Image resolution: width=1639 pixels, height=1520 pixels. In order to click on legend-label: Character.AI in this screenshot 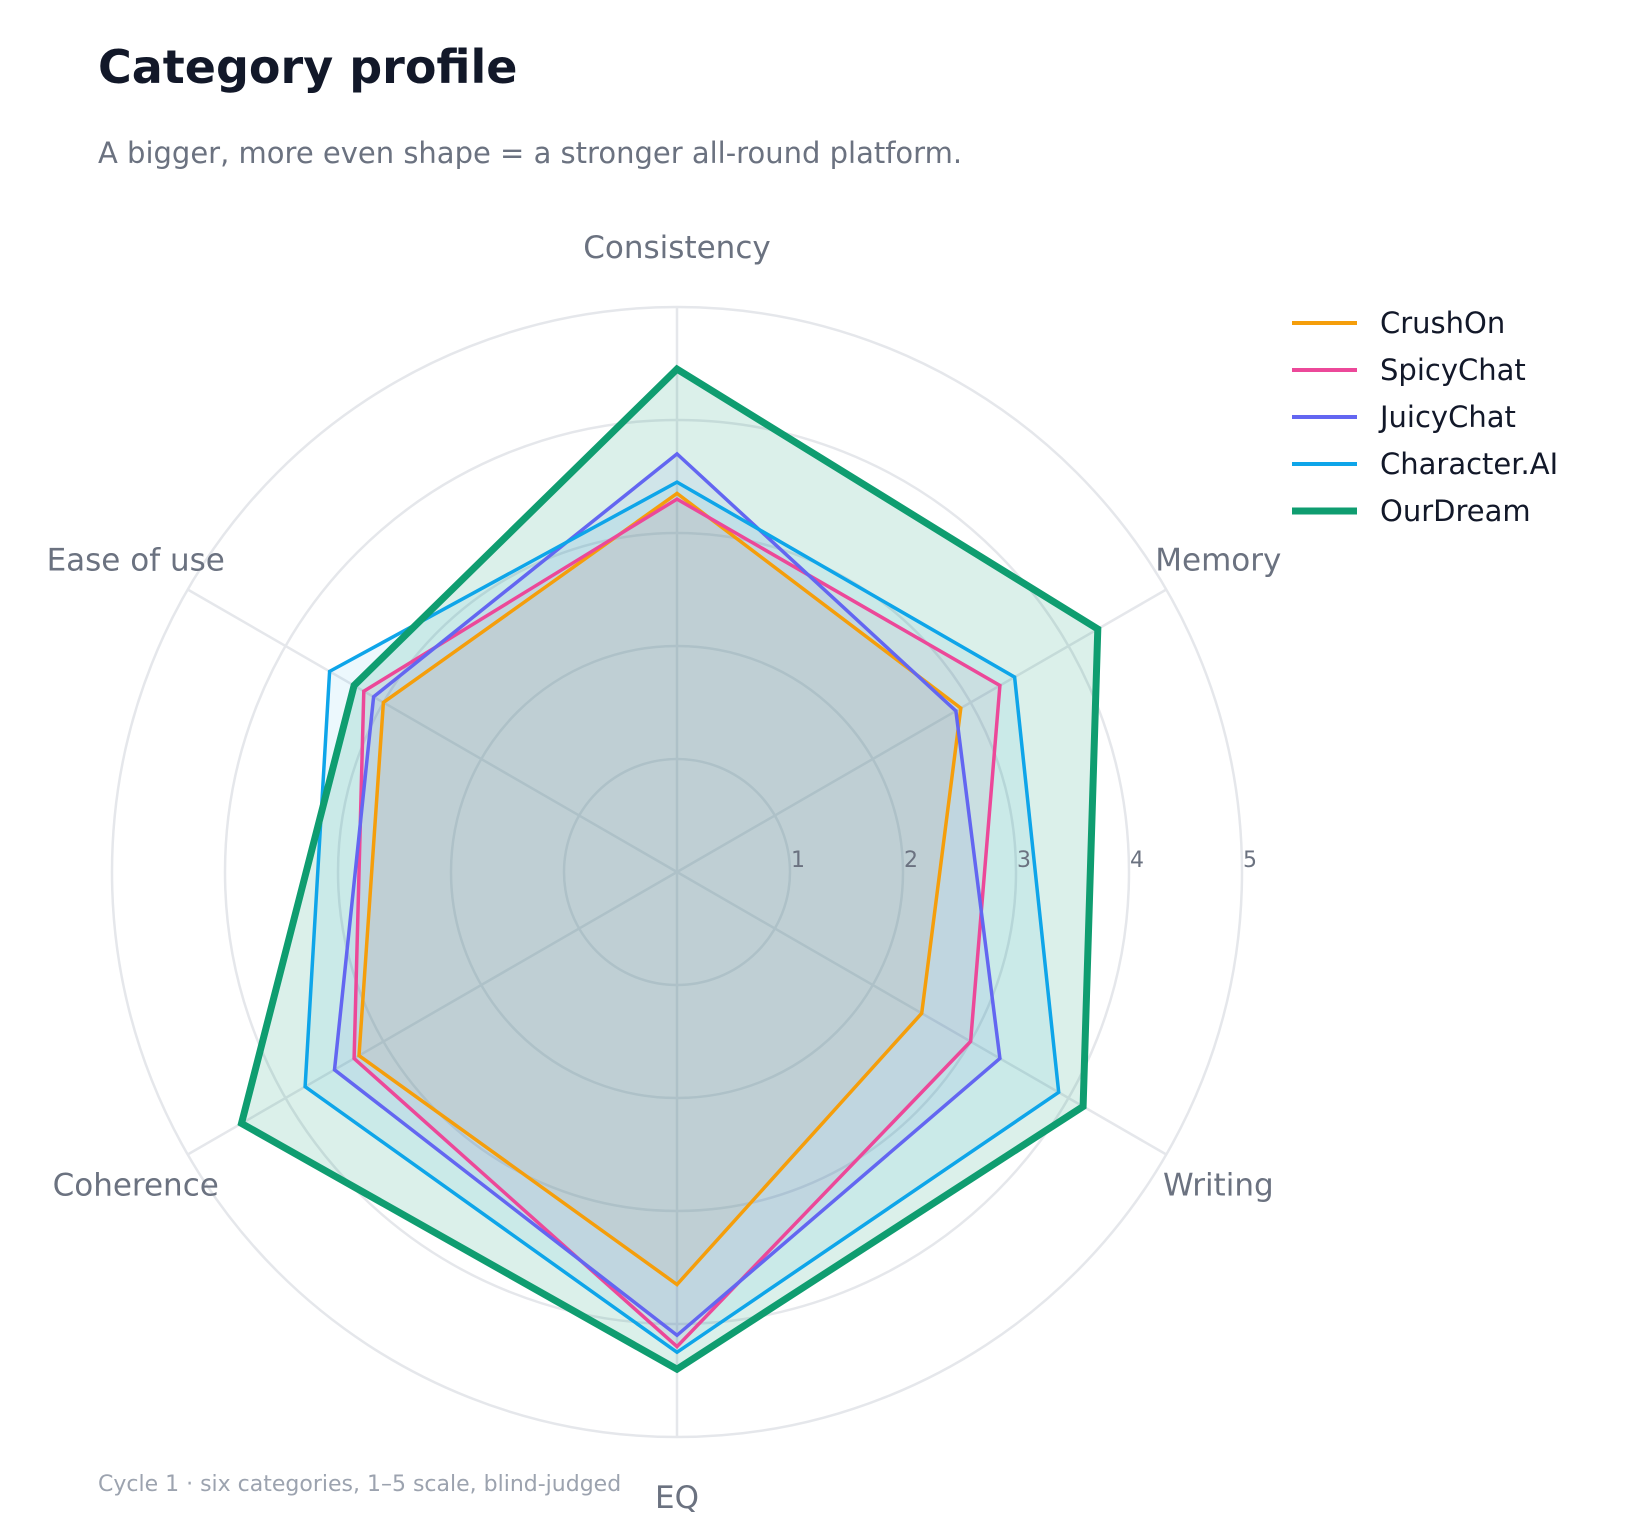, I will do `click(1469, 464)`.